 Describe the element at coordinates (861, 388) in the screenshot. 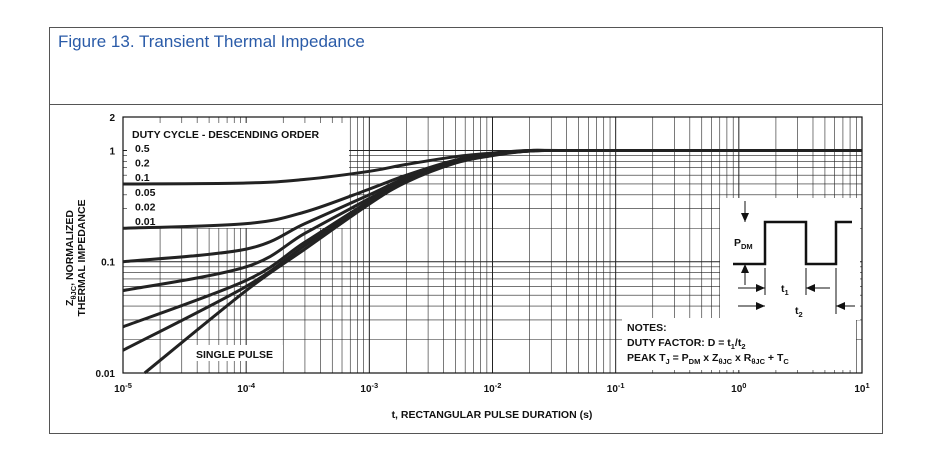

I see `x-tick-label: 10¹` at that location.